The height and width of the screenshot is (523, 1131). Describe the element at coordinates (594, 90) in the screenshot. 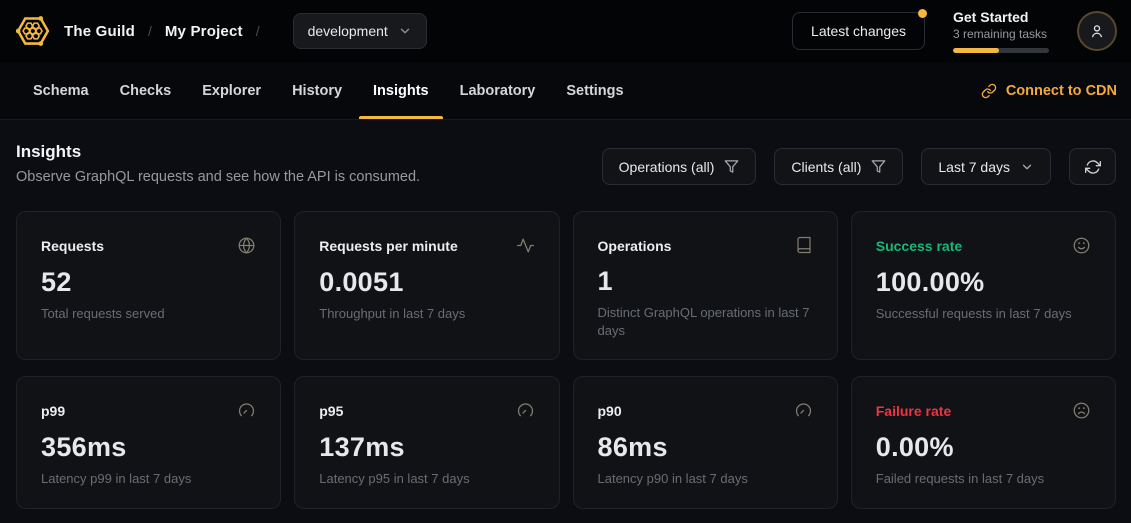

I see `tab-settings: Settings` at that location.